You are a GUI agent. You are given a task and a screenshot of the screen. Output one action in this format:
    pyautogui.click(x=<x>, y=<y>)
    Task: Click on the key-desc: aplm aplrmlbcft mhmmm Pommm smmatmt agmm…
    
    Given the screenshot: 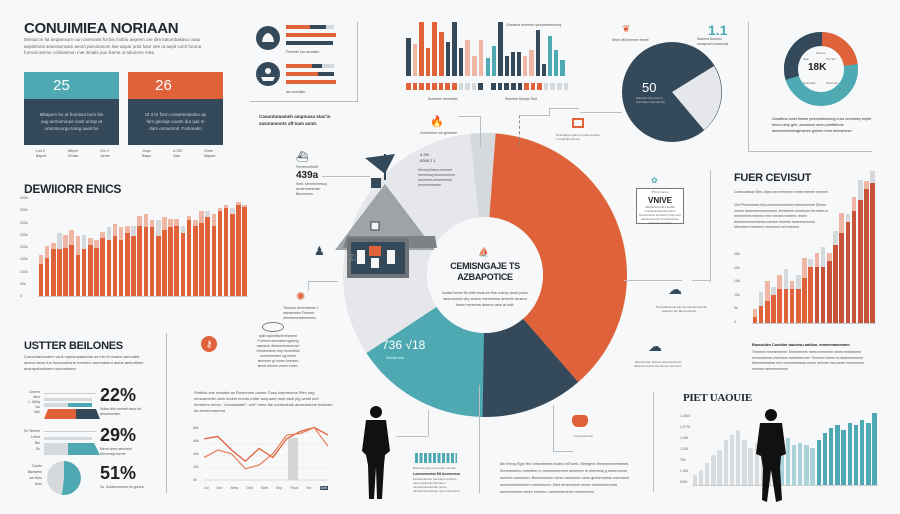 What is the action you would take?
    pyautogui.click(x=278, y=351)
    